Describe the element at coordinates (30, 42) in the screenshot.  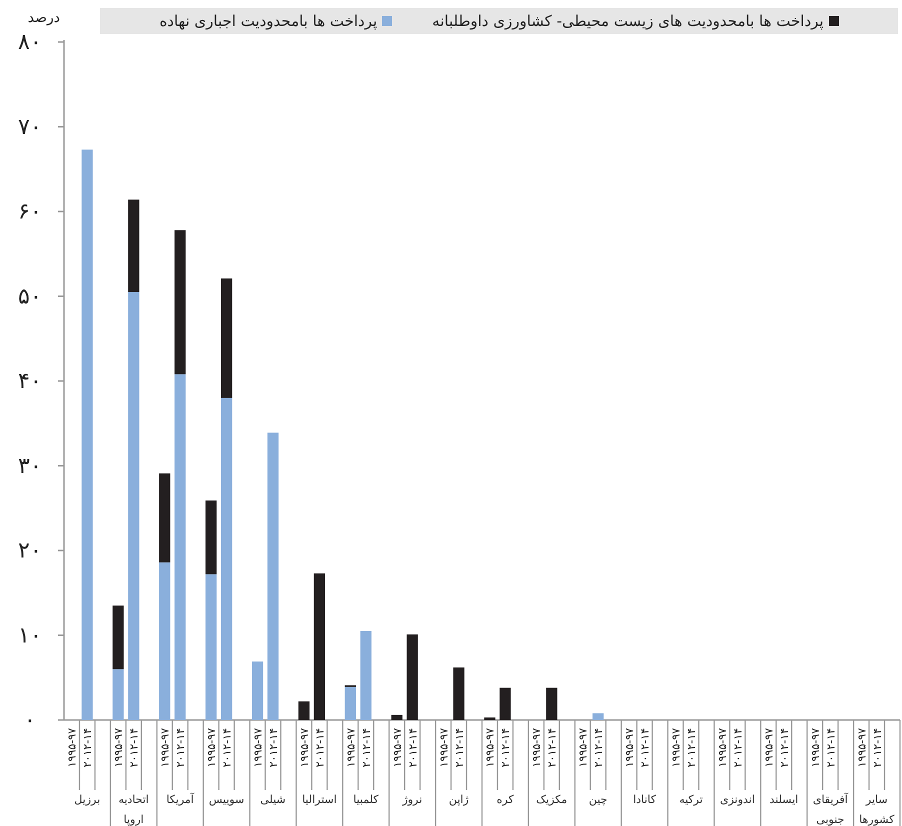
I see `y-tick-label: ۸۰` at that location.